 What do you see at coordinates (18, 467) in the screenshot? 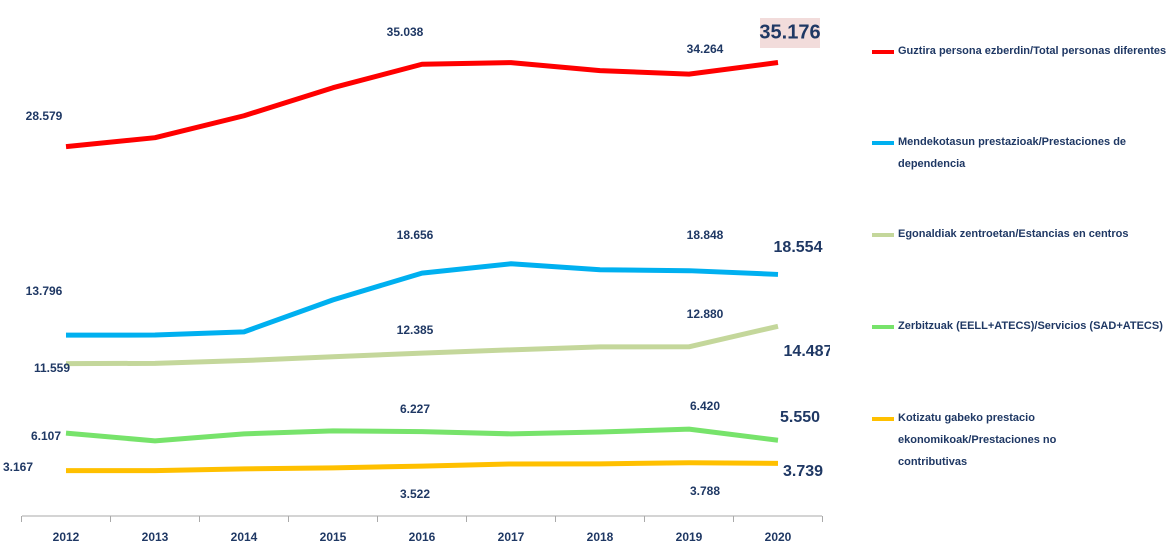
I see `data-label: 3.167` at bounding box center [18, 467].